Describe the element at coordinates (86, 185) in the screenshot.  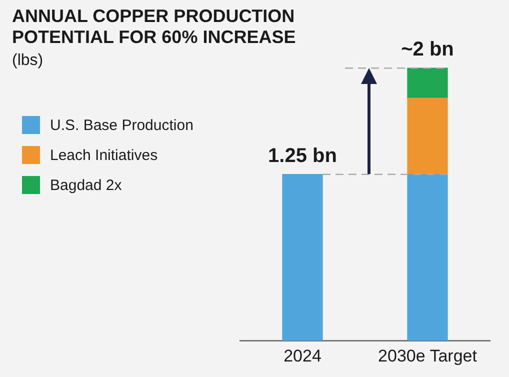
I see `legend-label: Bagdad 2x` at that location.